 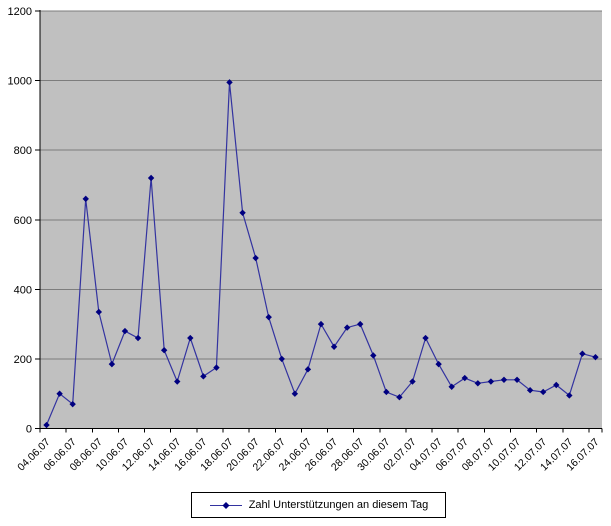 What do you see at coordinates (20, 82) in the screenshot?
I see `y-axis-tick-label: 1000` at bounding box center [20, 82].